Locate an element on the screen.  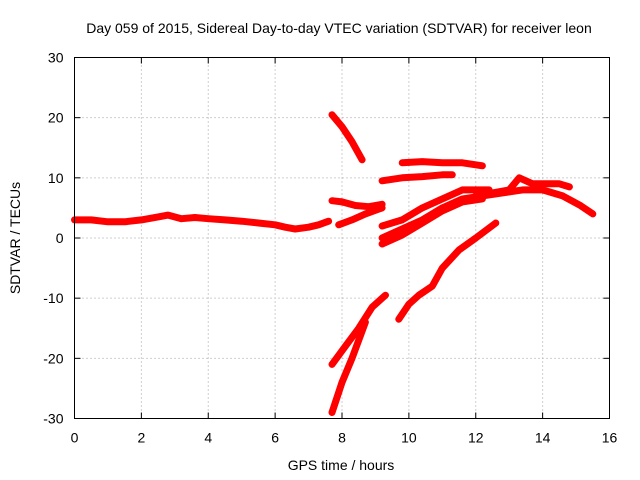
y-tick-label: 20 is located at coordinates (56, 118).